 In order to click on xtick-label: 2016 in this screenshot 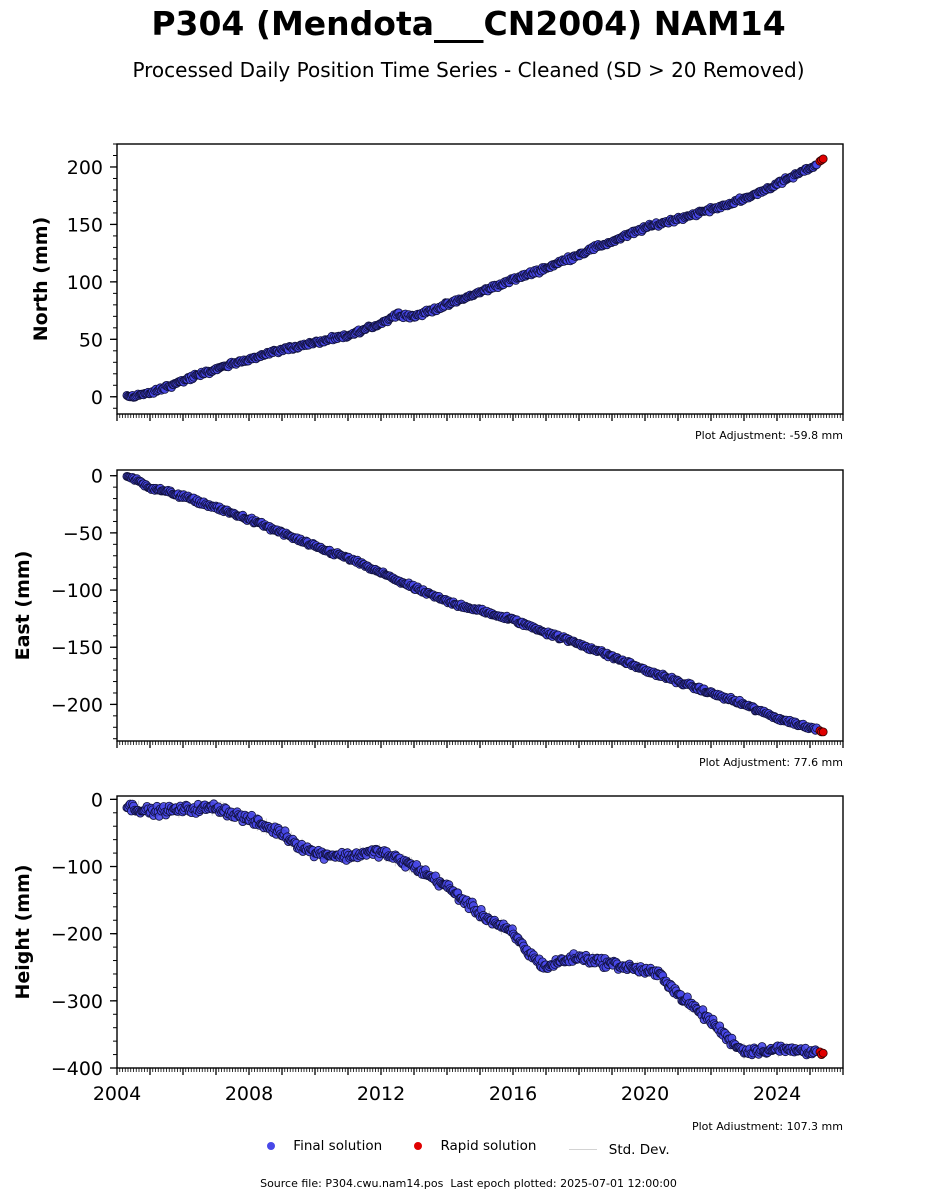, I will do `click(513, 1094)`.